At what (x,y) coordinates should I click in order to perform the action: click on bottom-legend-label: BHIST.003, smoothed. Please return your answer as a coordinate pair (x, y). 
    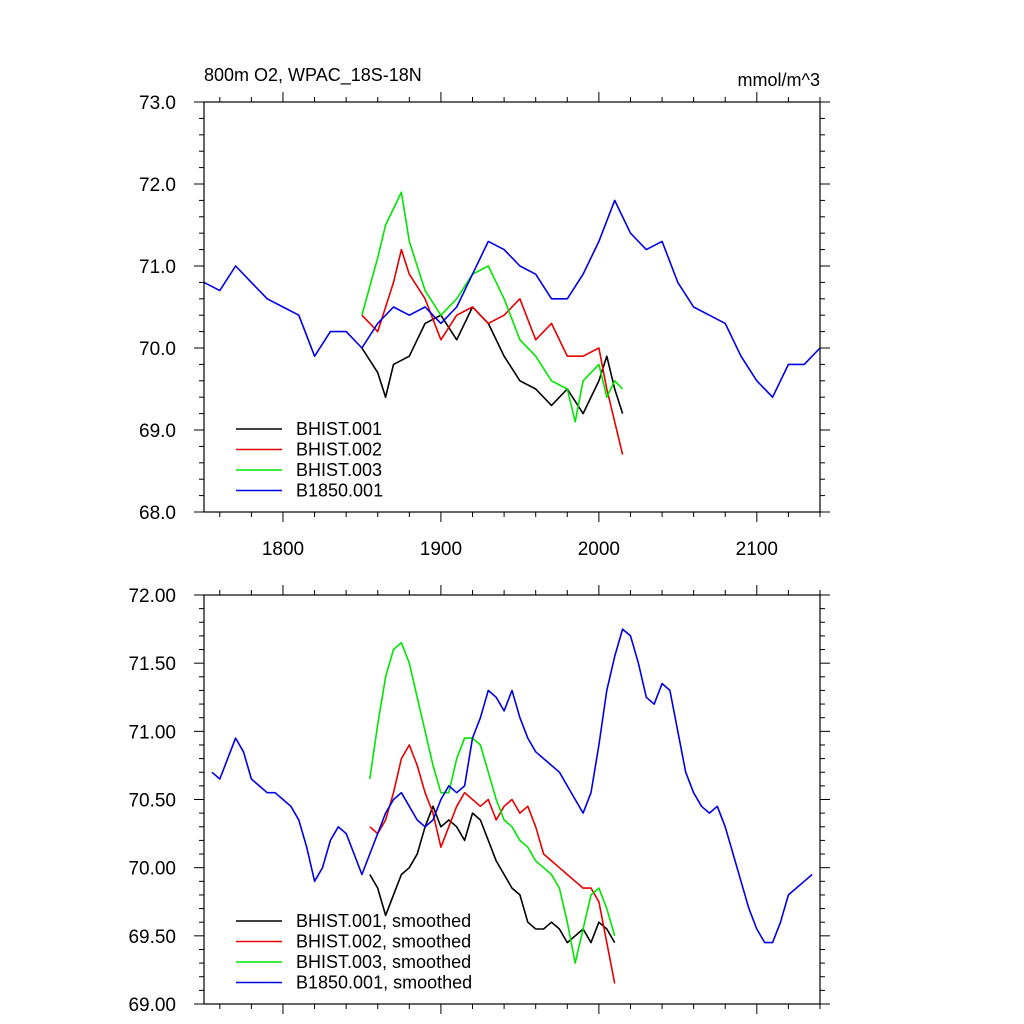
    Looking at the image, I should click on (383, 962).